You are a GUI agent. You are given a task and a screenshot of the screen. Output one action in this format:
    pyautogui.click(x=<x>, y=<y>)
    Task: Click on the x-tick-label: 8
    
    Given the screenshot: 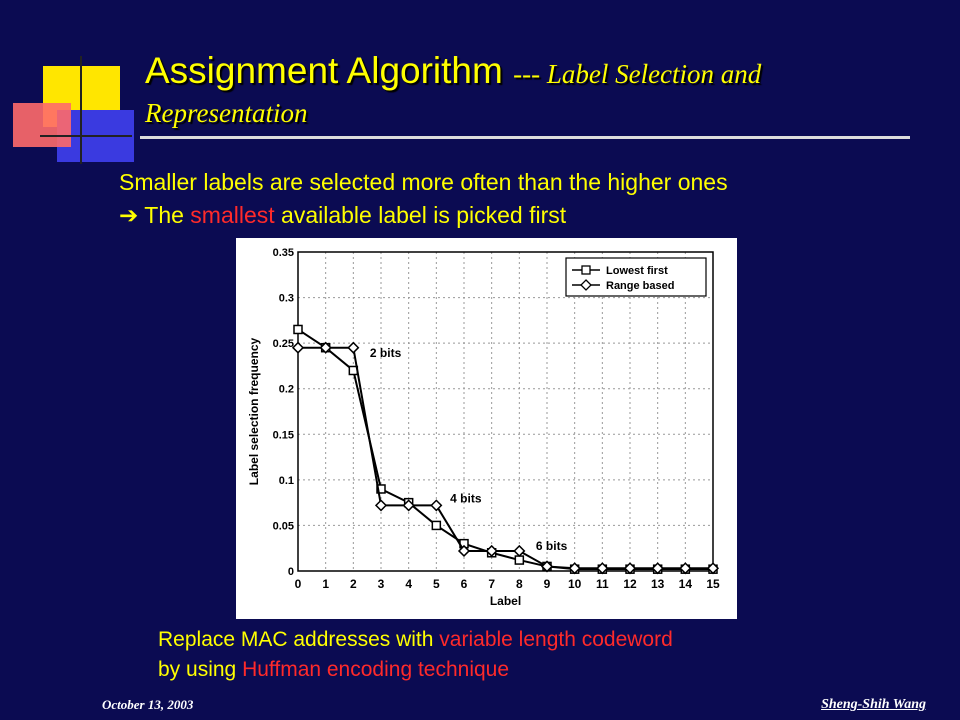 What is the action you would take?
    pyautogui.click(x=519, y=584)
    